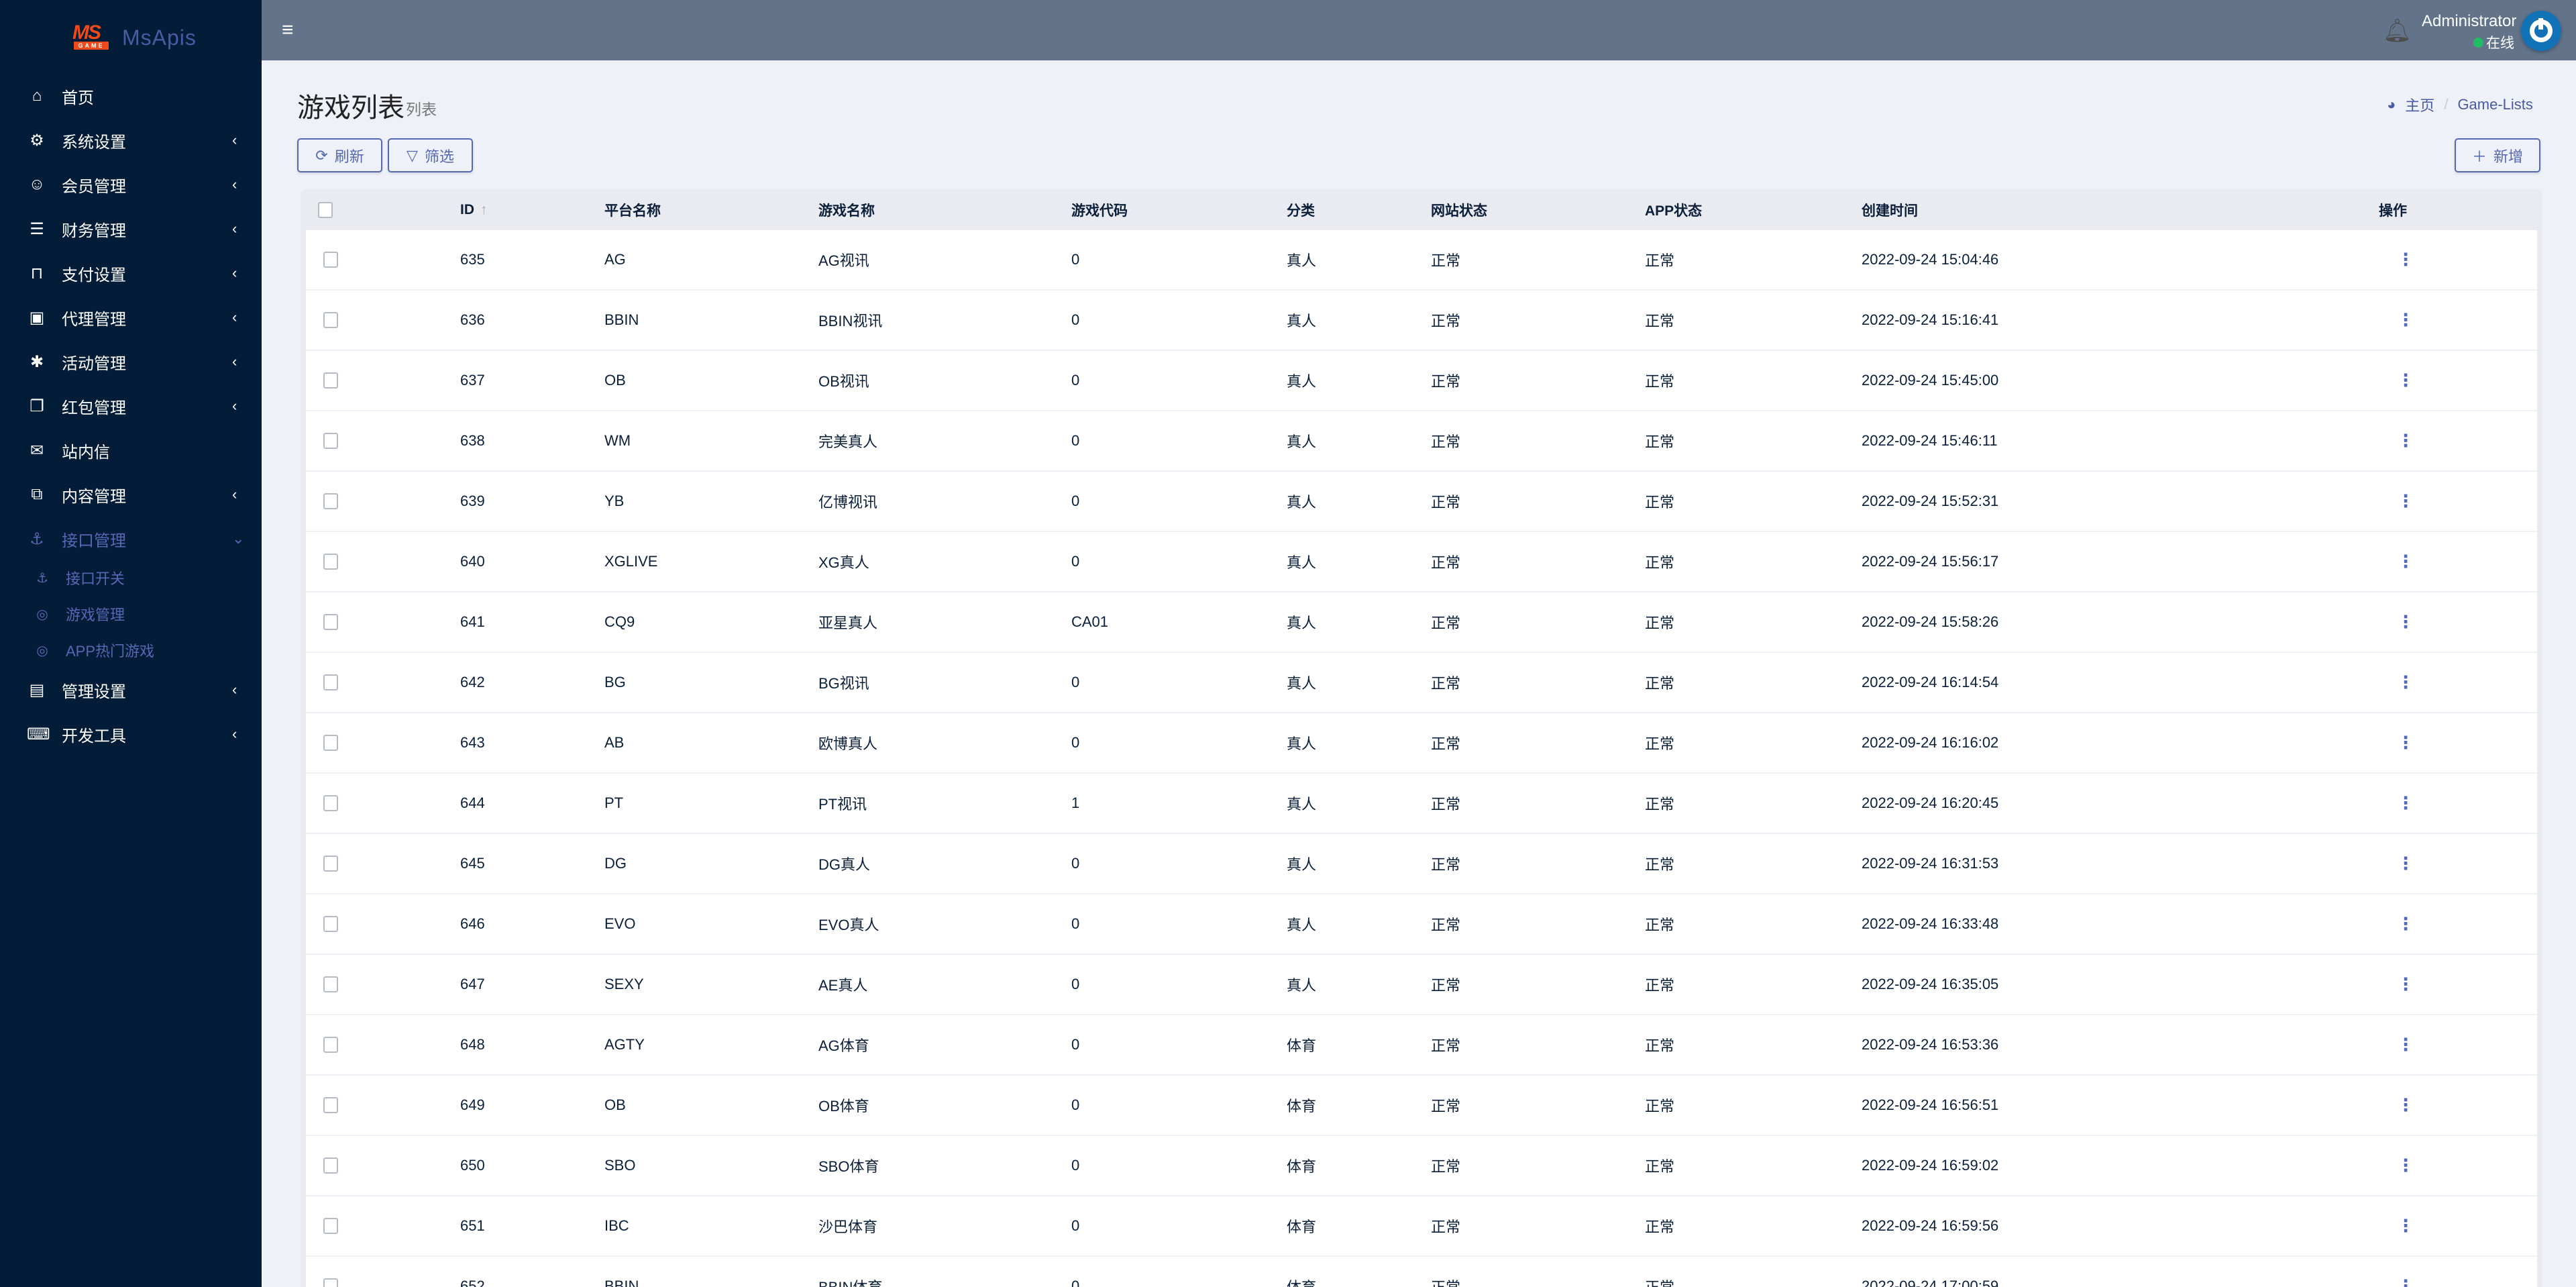 The width and height of the screenshot is (2576, 1287). I want to click on select-all-checkbox, so click(325, 209).